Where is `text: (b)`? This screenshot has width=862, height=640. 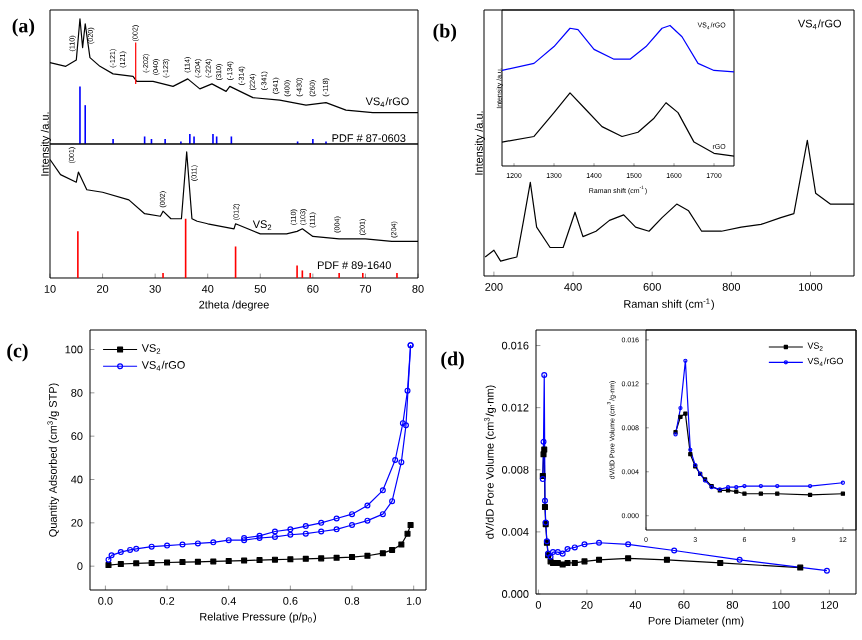
text: (b) is located at coordinates (445, 32).